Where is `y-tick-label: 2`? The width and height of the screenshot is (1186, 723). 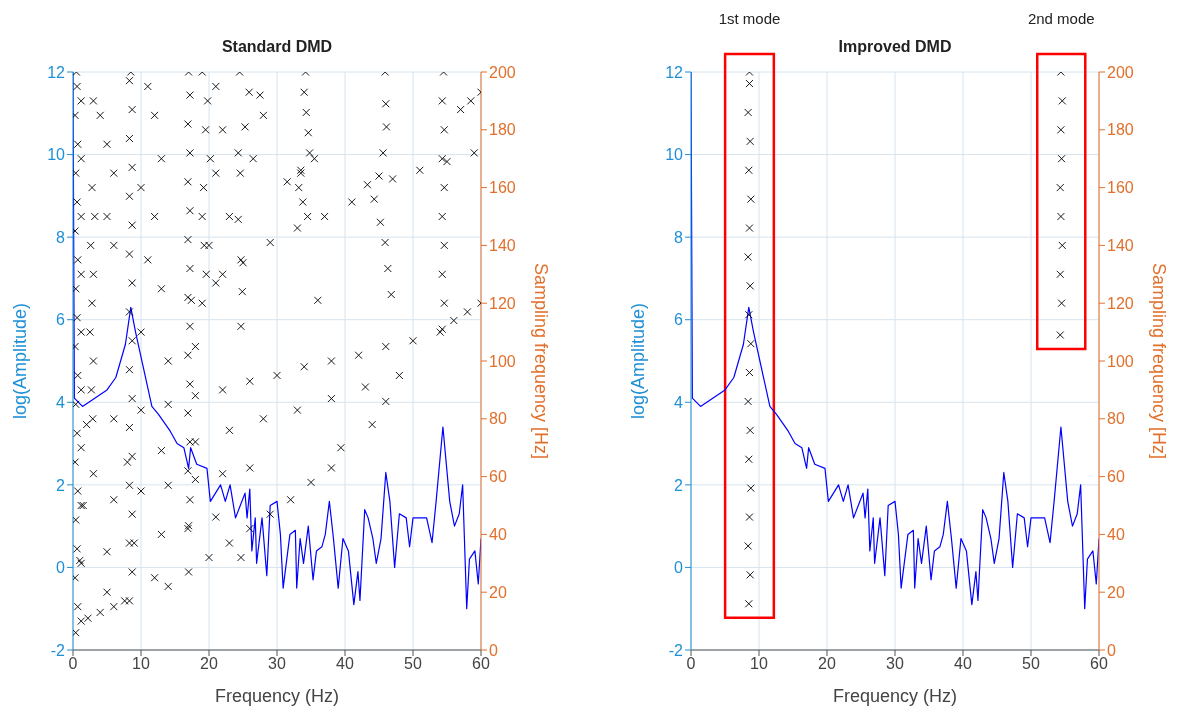 y-tick-label: 2 is located at coordinates (61, 485).